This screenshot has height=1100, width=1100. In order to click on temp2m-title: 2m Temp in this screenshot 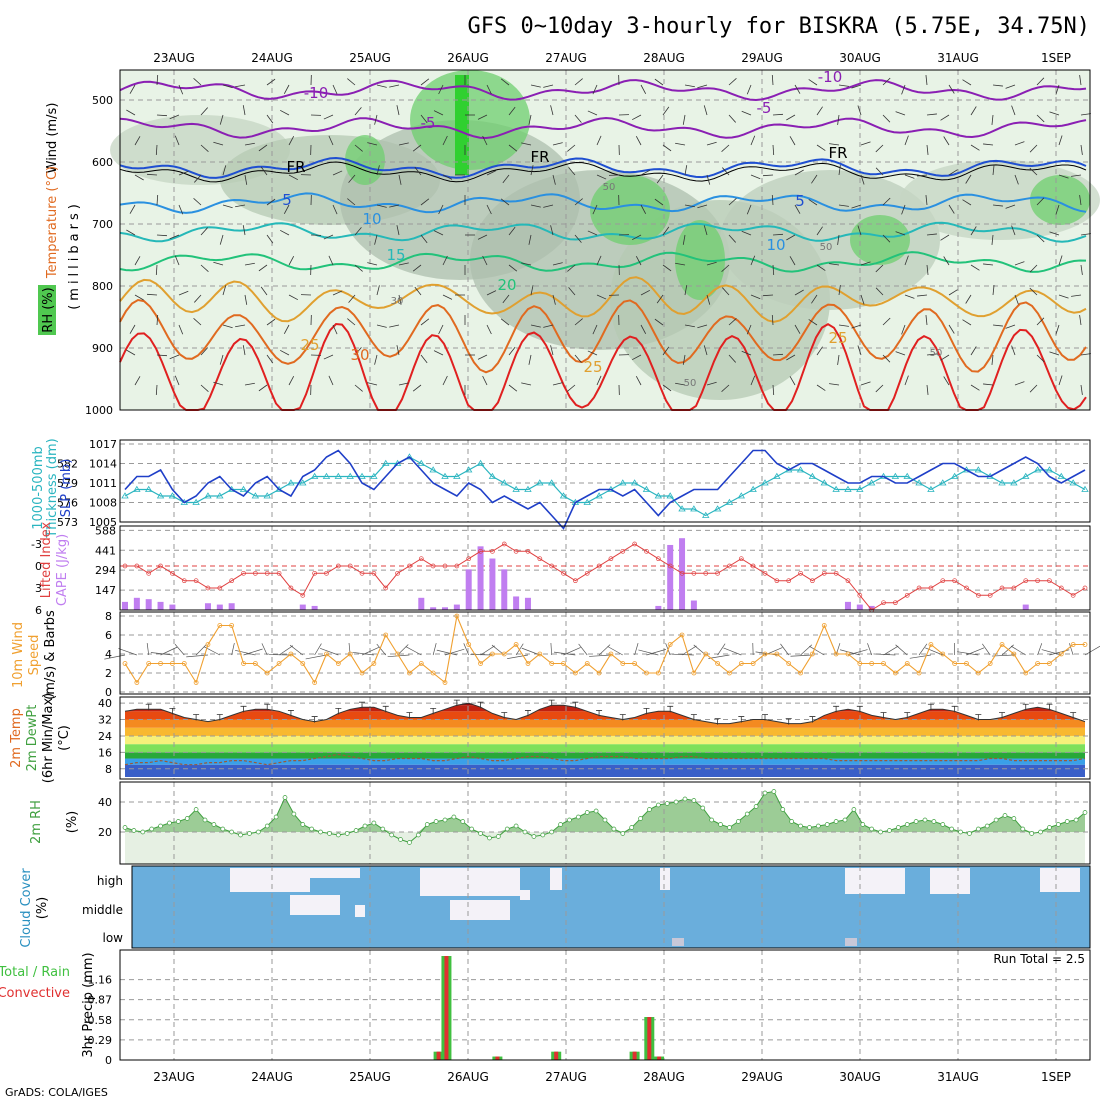, I will do `click(16, 738)`.